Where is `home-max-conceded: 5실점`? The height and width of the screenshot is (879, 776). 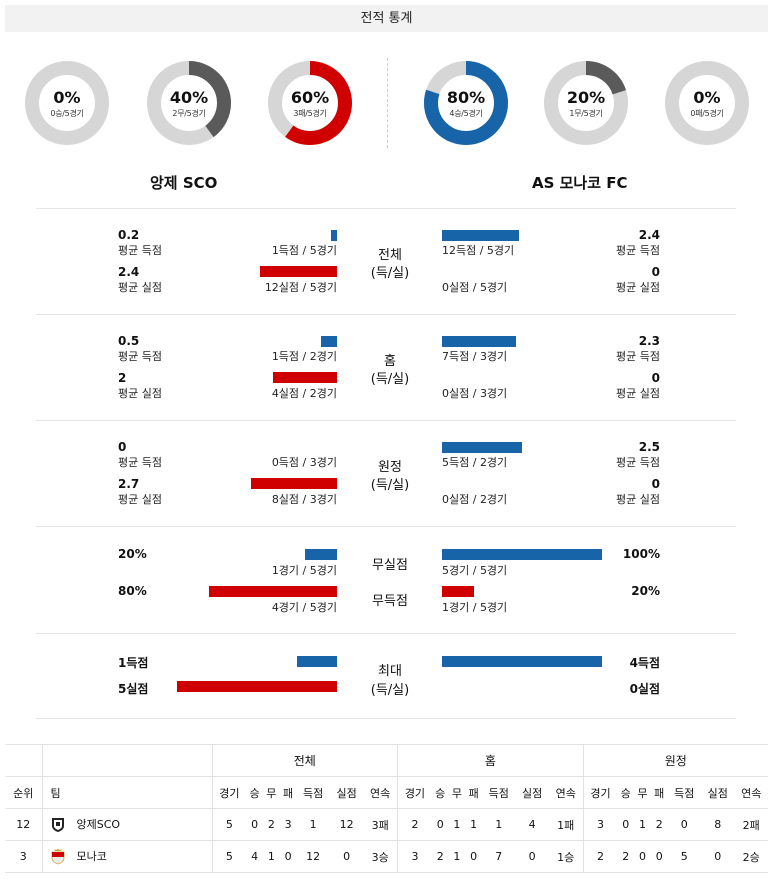 home-max-conceded: 5실점 is located at coordinates (133, 689).